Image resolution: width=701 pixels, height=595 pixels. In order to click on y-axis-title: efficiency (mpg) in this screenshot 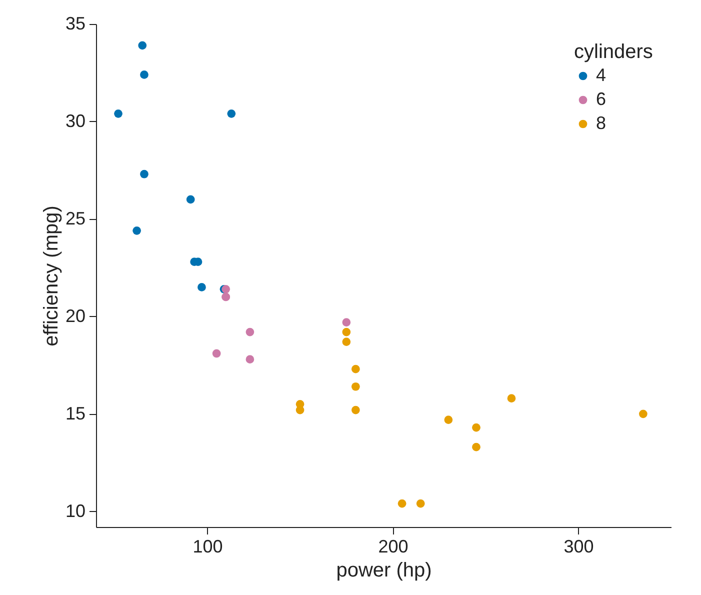, I will do `click(51, 276)`.